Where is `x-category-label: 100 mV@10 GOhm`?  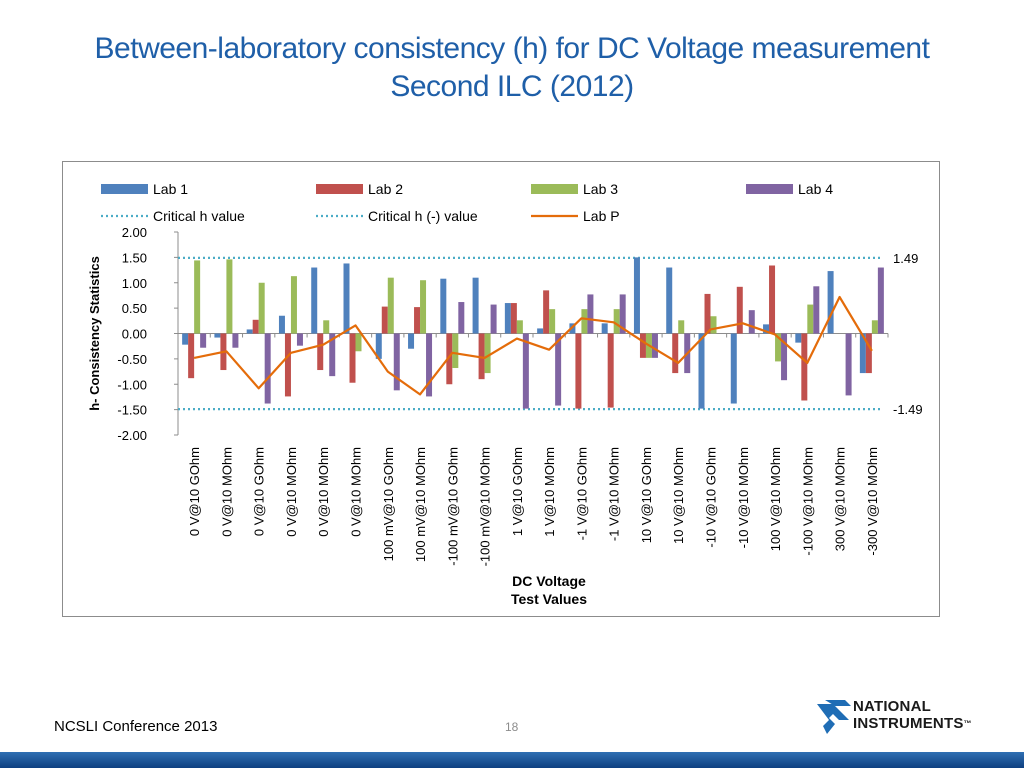 x-category-label: 100 mV@10 GOhm is located at coordinates (388, 504).